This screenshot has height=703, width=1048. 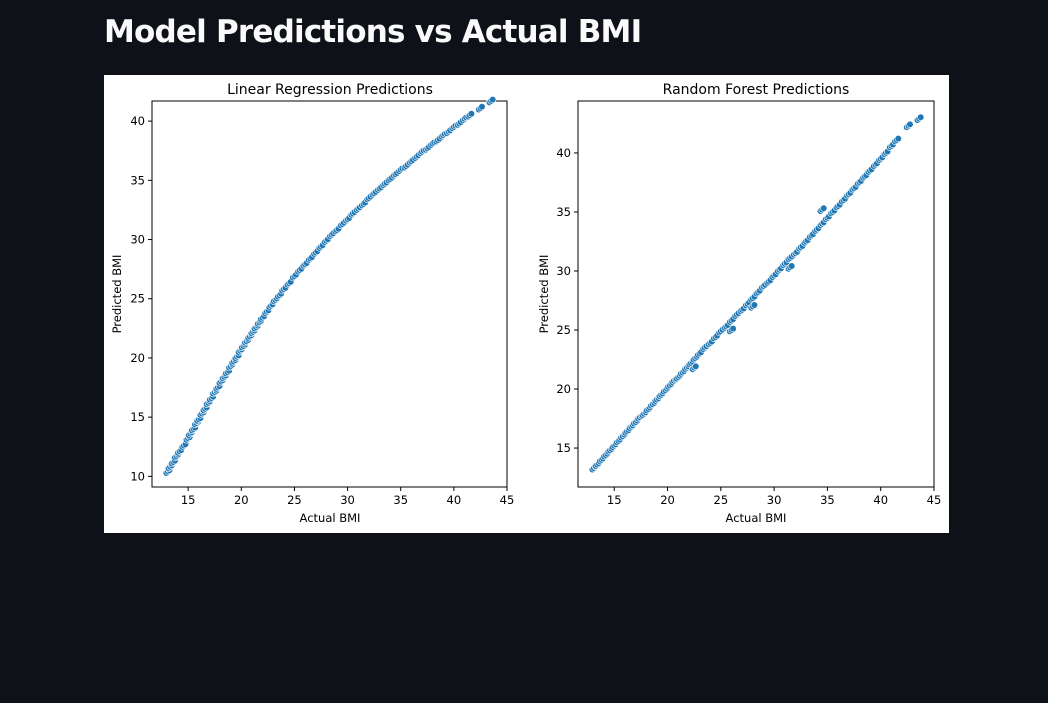 What do you see at coordinates (756, 90) in the screenshot?
I see `chart-title: Random Forest Predictions` at bounding box center [756, 90].